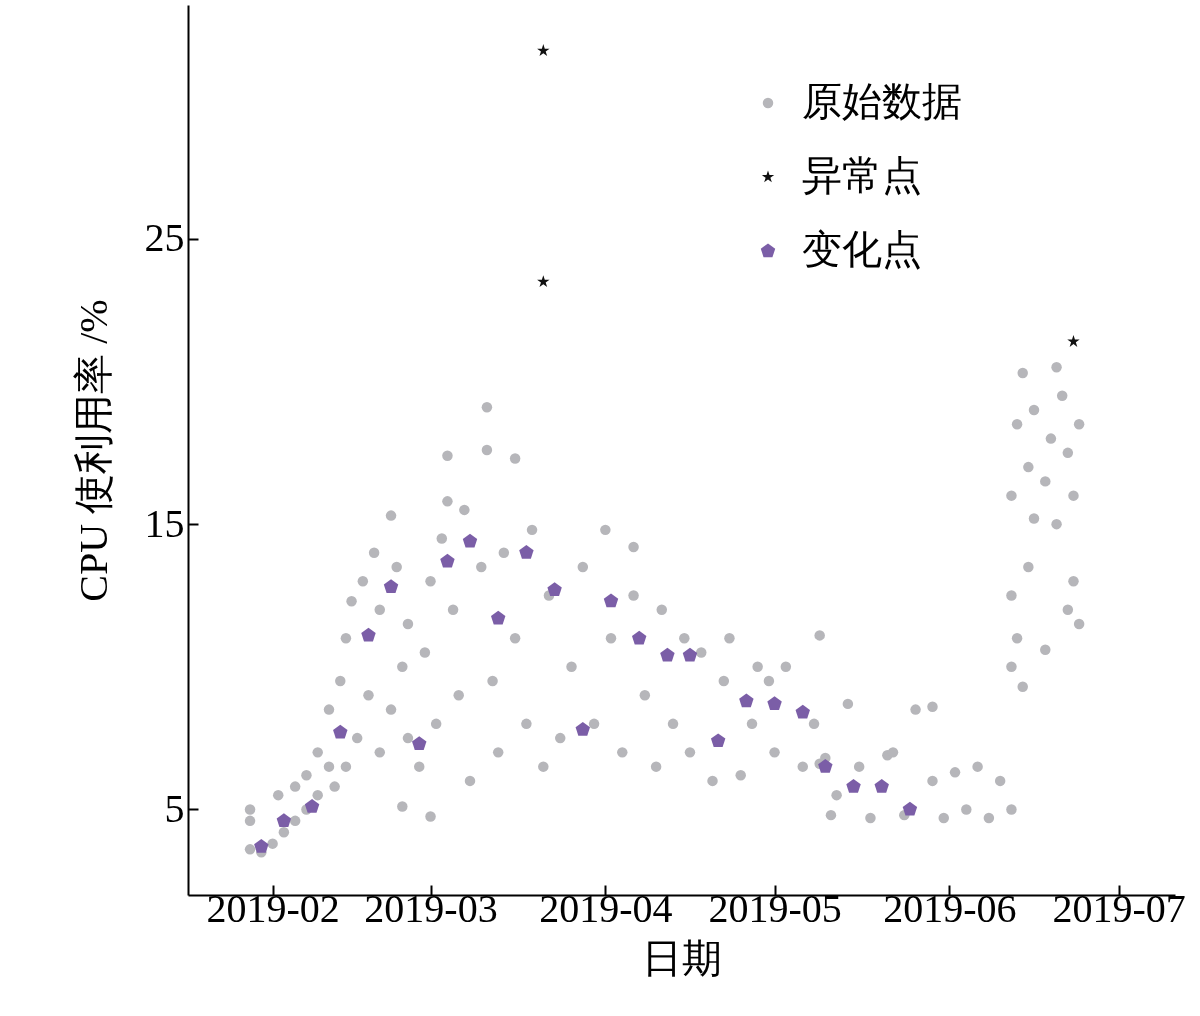 This screenshot has width=1200, height=1016. What do you see at coordinates (164, 523) in the screenshot?
I see `y-tick-label: 15` at bounding box center [164, 523].